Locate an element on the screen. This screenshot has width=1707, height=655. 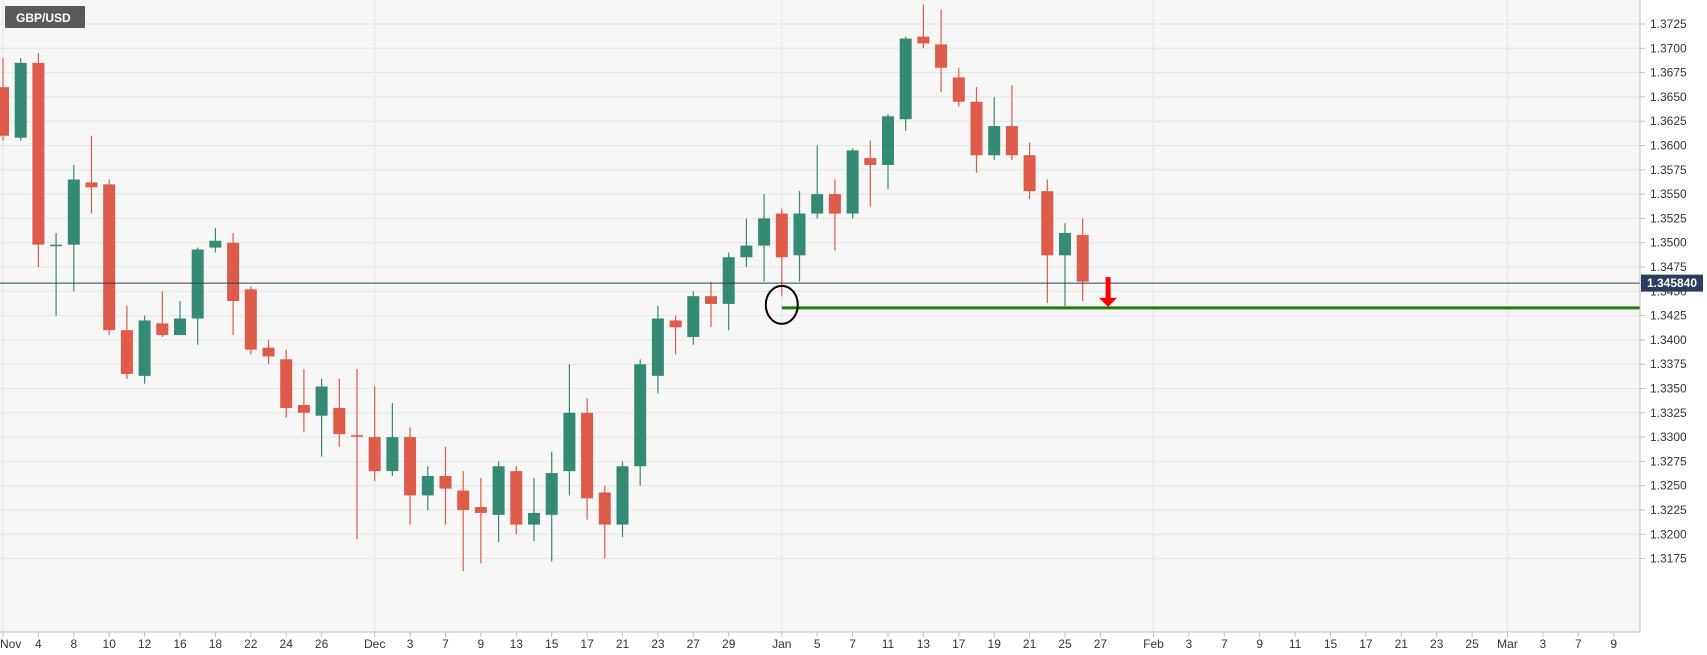
current-price-label: 1.345840 is located at coordinates (1672, 283).